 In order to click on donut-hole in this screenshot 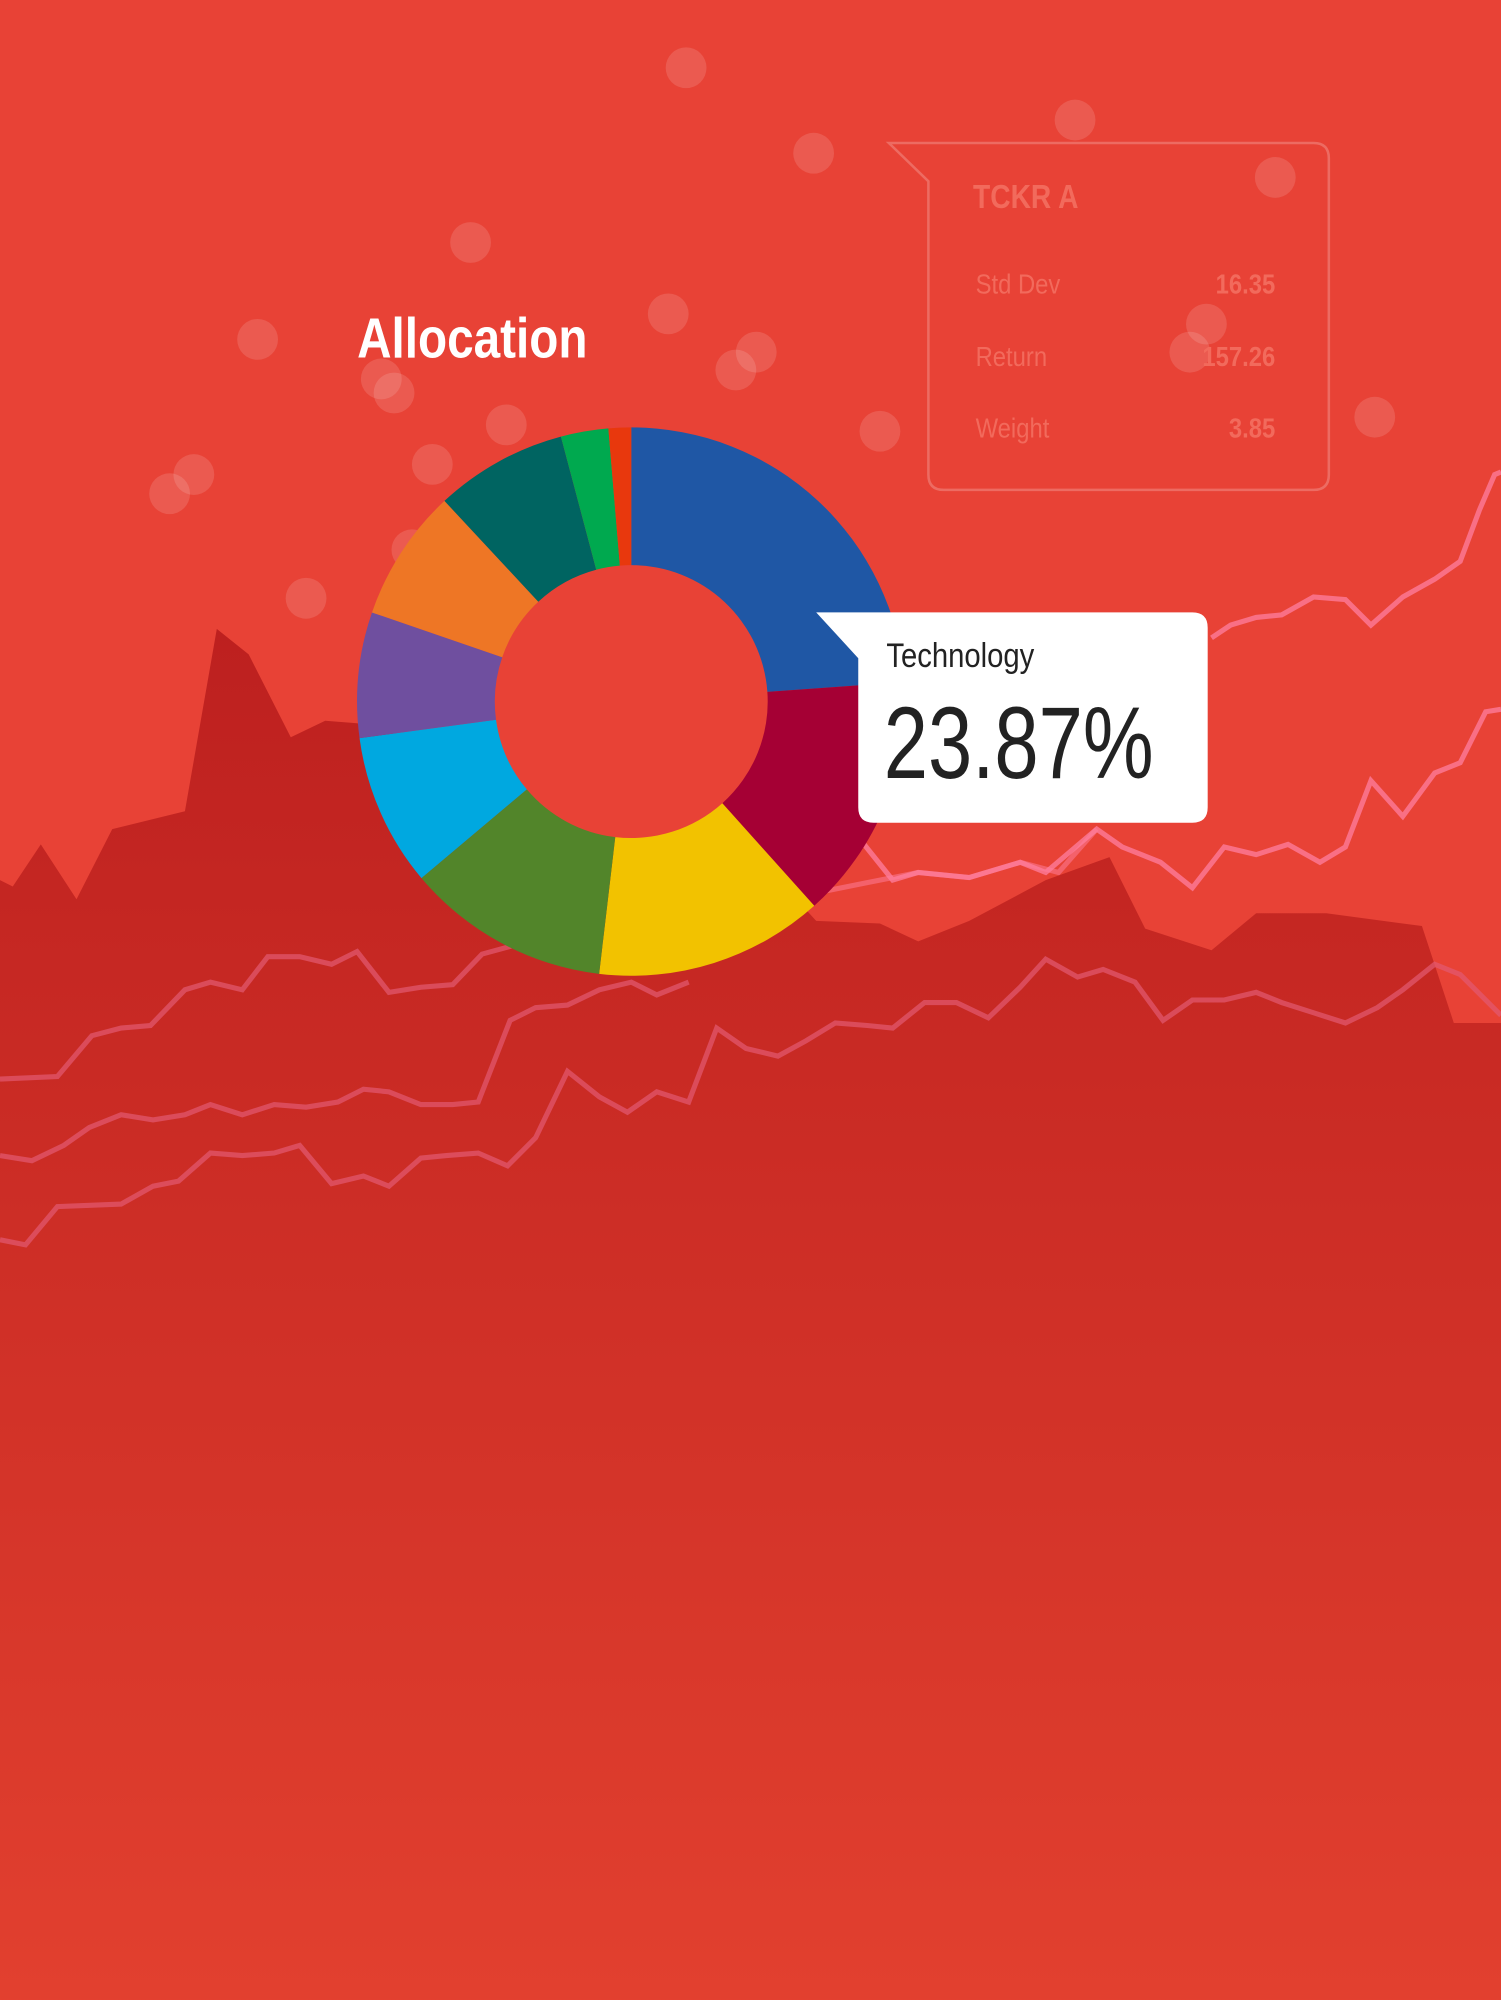, I will do `click(631, 701)`.